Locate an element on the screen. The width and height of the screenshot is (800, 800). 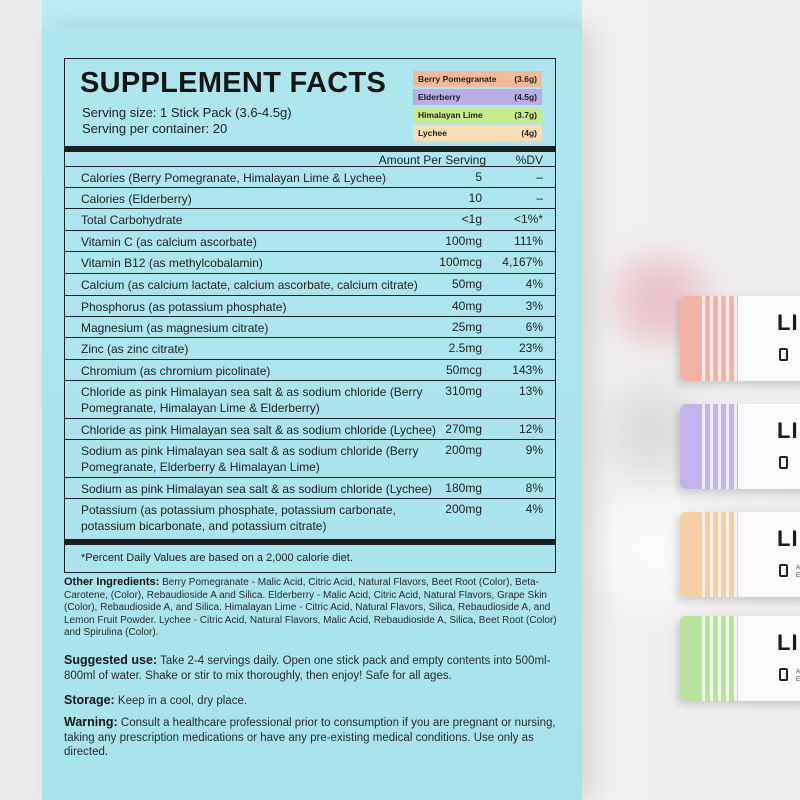
flavor-chip: Berry Pomegranate (3.6g) is located at coordinates (477, 79).